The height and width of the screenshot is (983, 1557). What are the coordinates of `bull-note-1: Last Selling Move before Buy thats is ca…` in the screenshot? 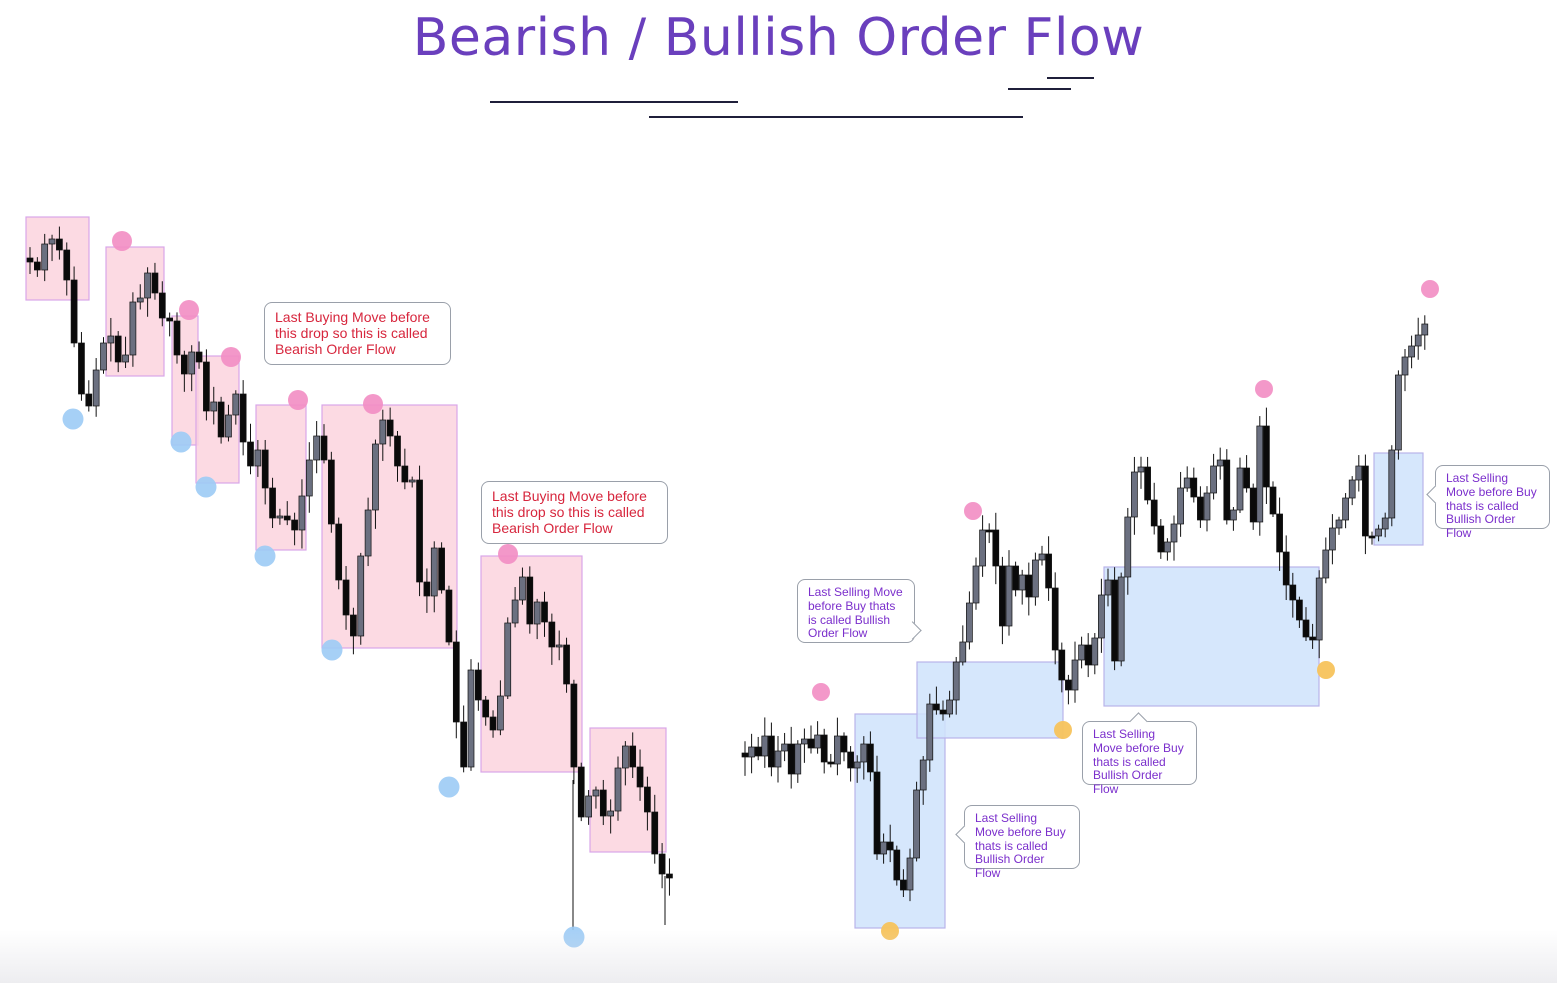 It's located at (859, 611).